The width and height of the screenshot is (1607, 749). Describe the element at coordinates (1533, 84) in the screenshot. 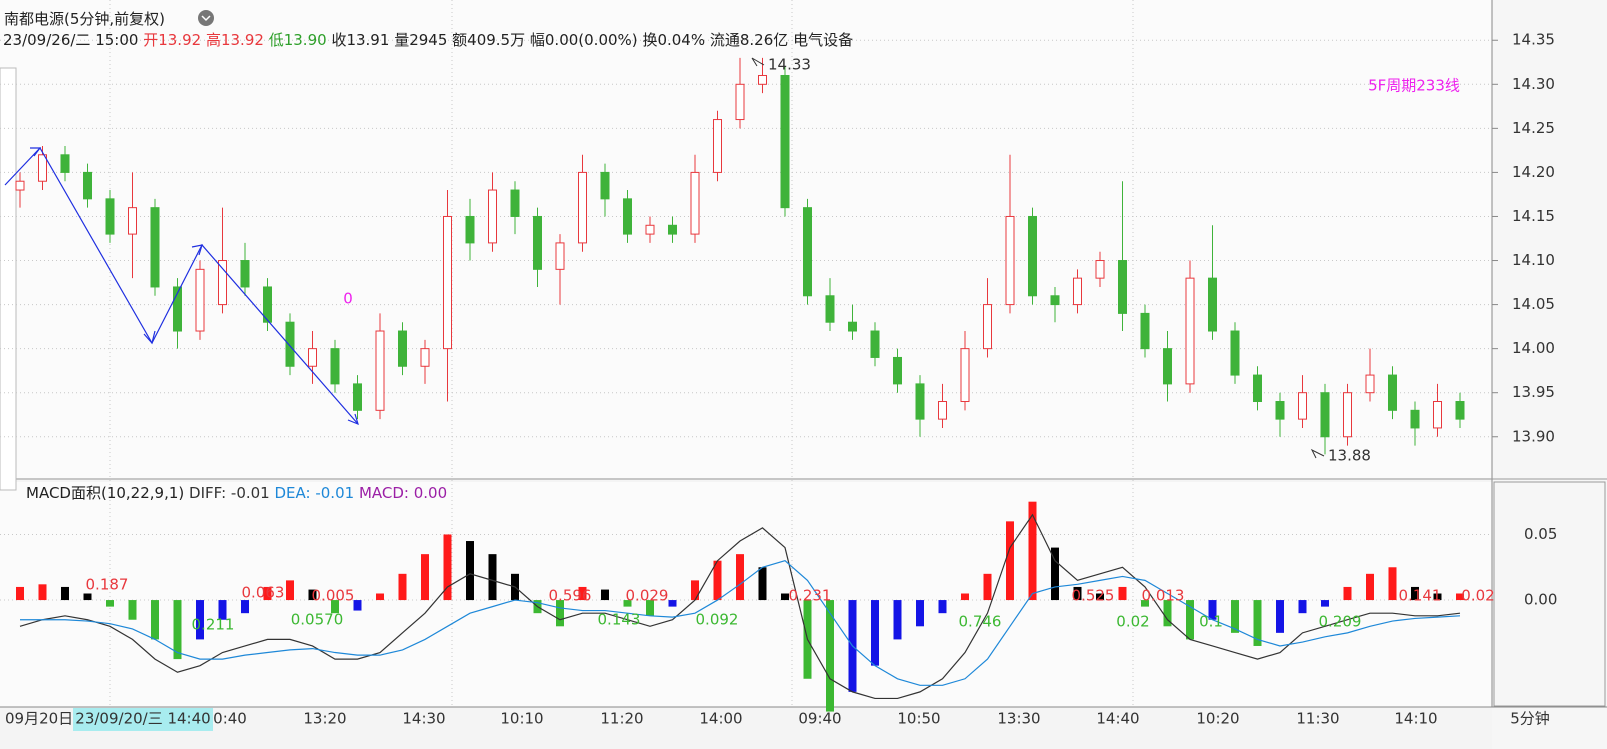

I see `y-tick-label: 14.30` at that location.